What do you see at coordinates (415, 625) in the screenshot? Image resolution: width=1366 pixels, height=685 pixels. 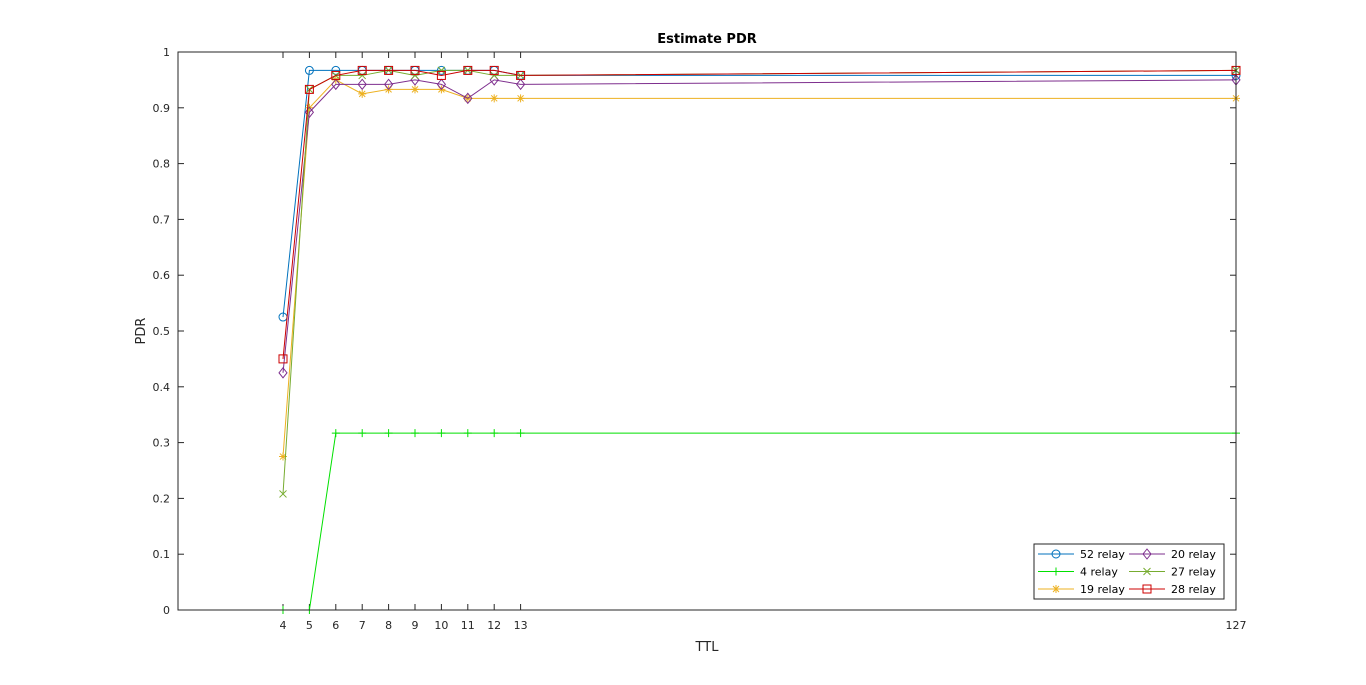 I see `x-tick-label: 9` at bounding box center [415, 625].